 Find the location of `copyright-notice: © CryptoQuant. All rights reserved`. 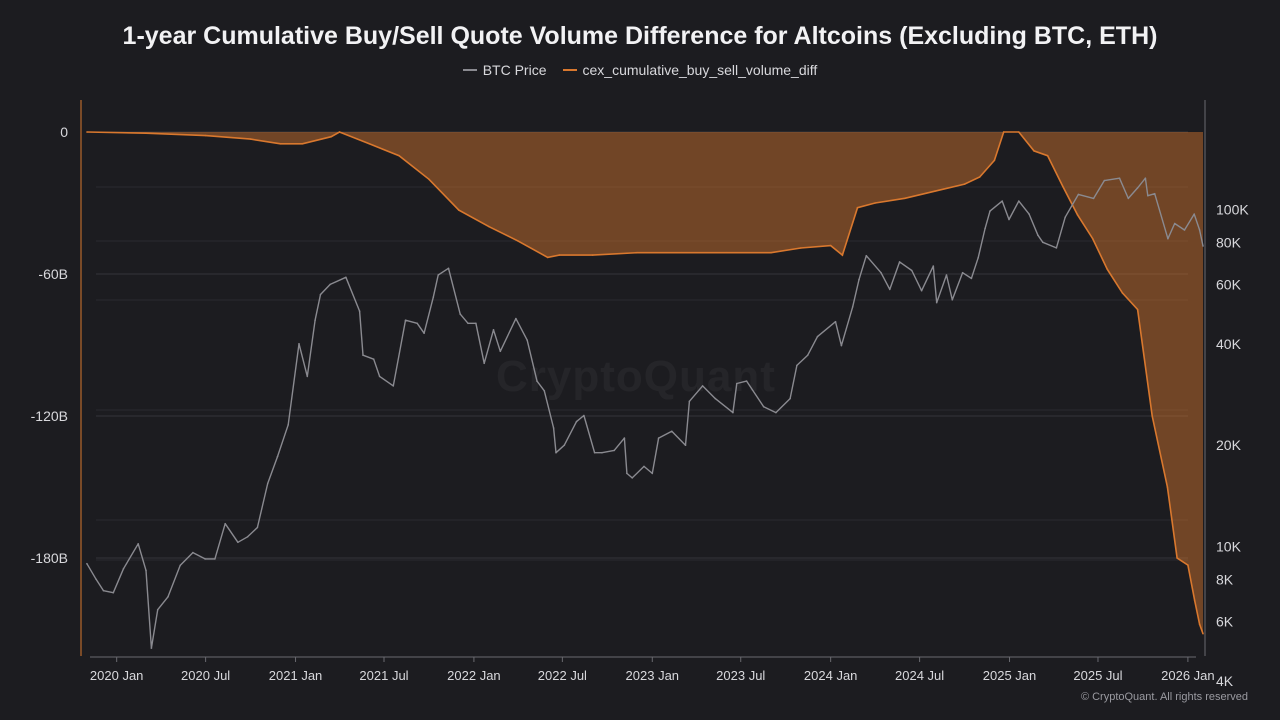

copyright-notice: © CryptoQuant. All rights reserved is located at coordinates (1164, 697).